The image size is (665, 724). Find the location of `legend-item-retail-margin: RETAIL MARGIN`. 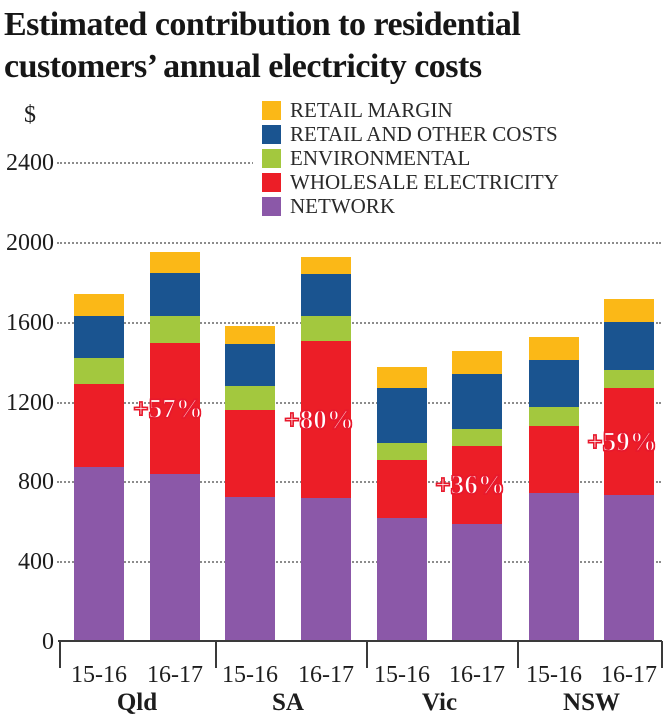

legend-item-retail-margin: RETAIL MARGIN is located at coordinates (459, 110).